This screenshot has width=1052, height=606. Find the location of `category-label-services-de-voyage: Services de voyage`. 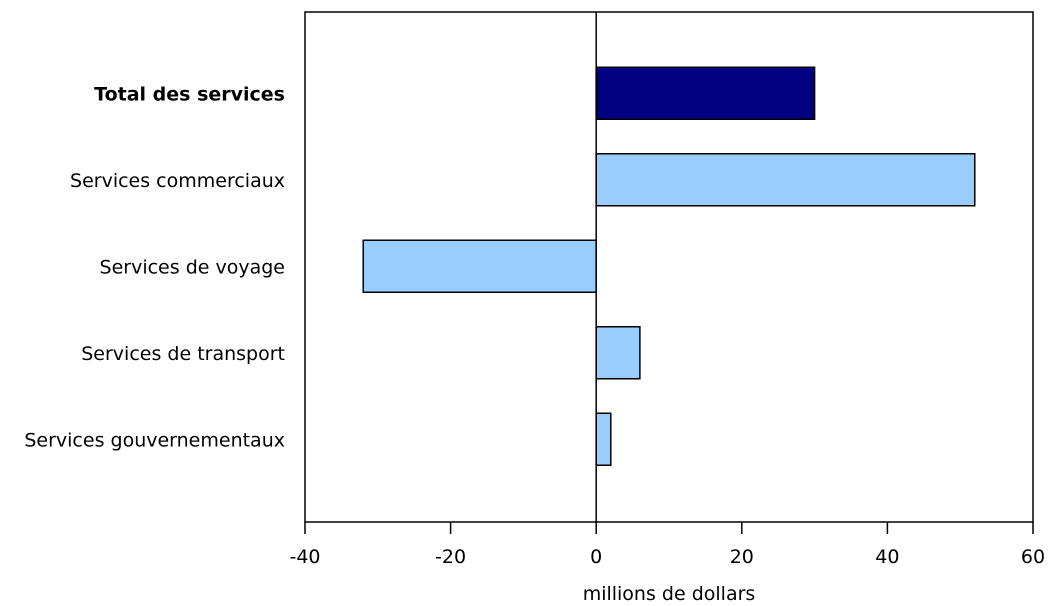

category-label-services-de-voyage: Services de voyage is located at coordinates (192, 267).